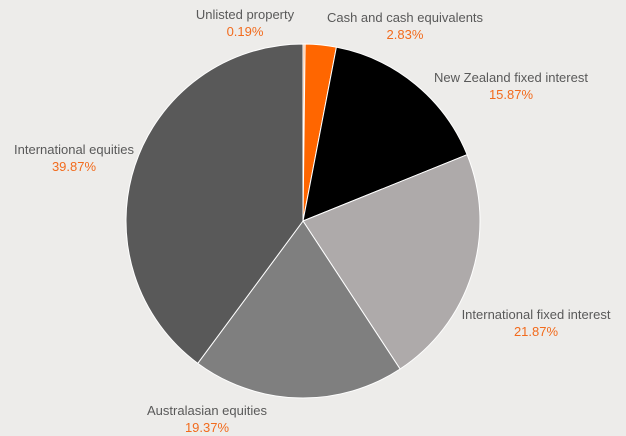  What do you see at coordinates (245, 31) in the screenshot?
I see `slice-label-percent: 0.19%` at bounding box center [245, 31].